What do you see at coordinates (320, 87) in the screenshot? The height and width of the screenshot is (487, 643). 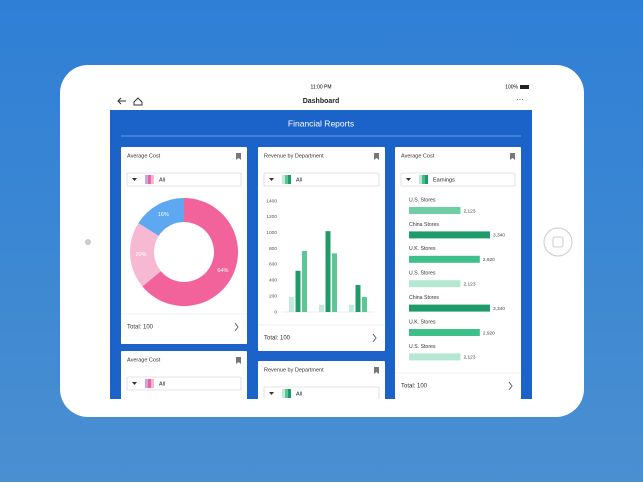 I see `time: 11:00 PM` at bounding box center [320, 87].